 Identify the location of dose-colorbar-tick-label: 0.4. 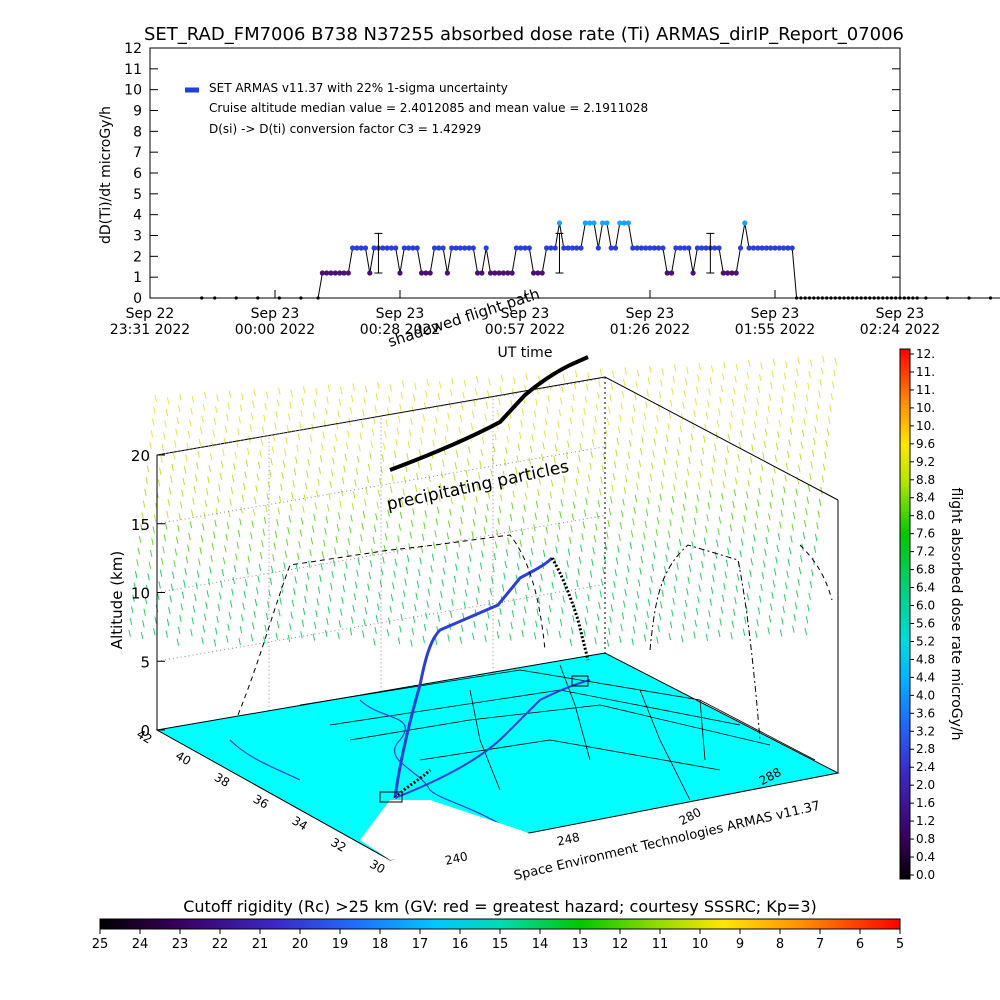
(925, 857).